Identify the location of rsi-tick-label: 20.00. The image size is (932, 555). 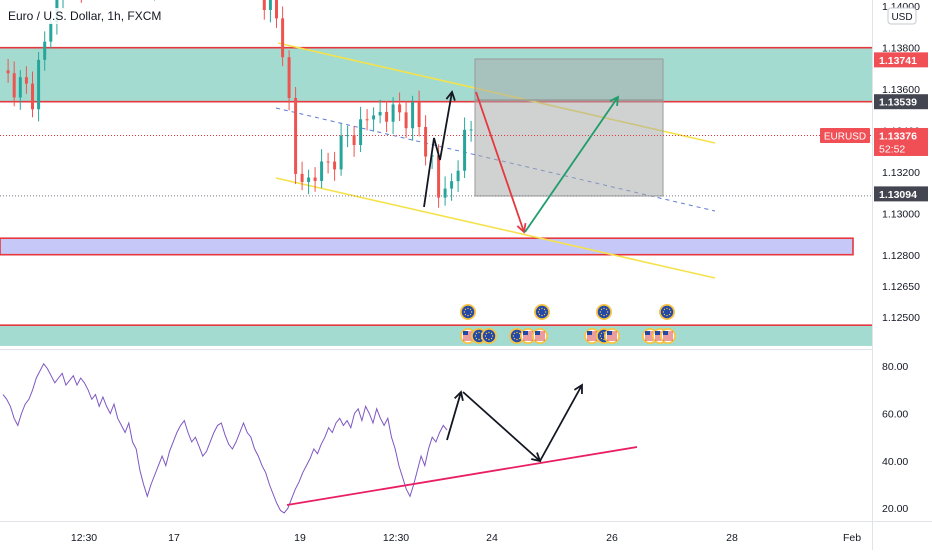
(895, 509).